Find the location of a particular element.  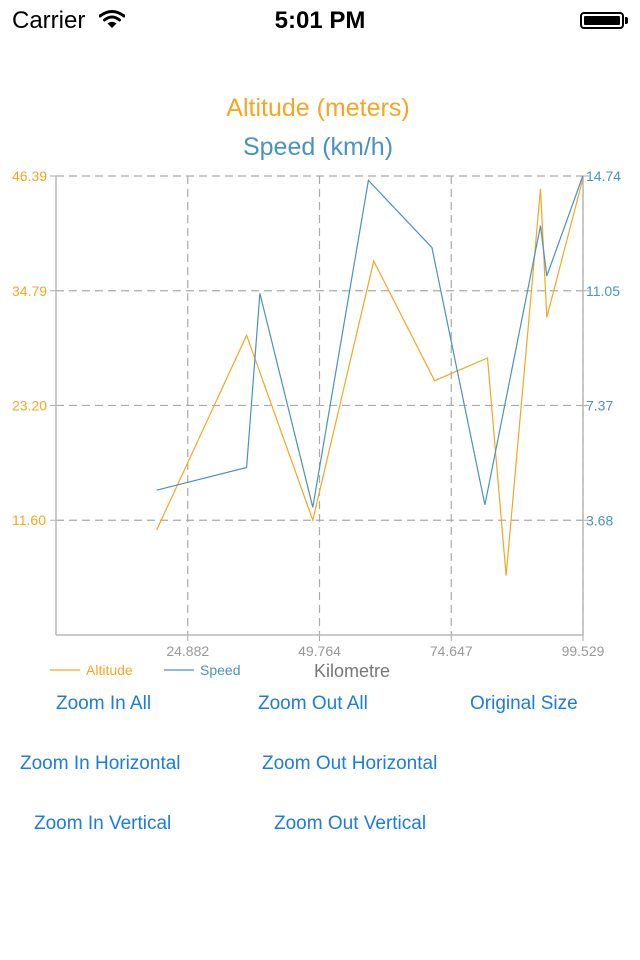

legend-label-speed: Speed is located at coordinates (220, 670).